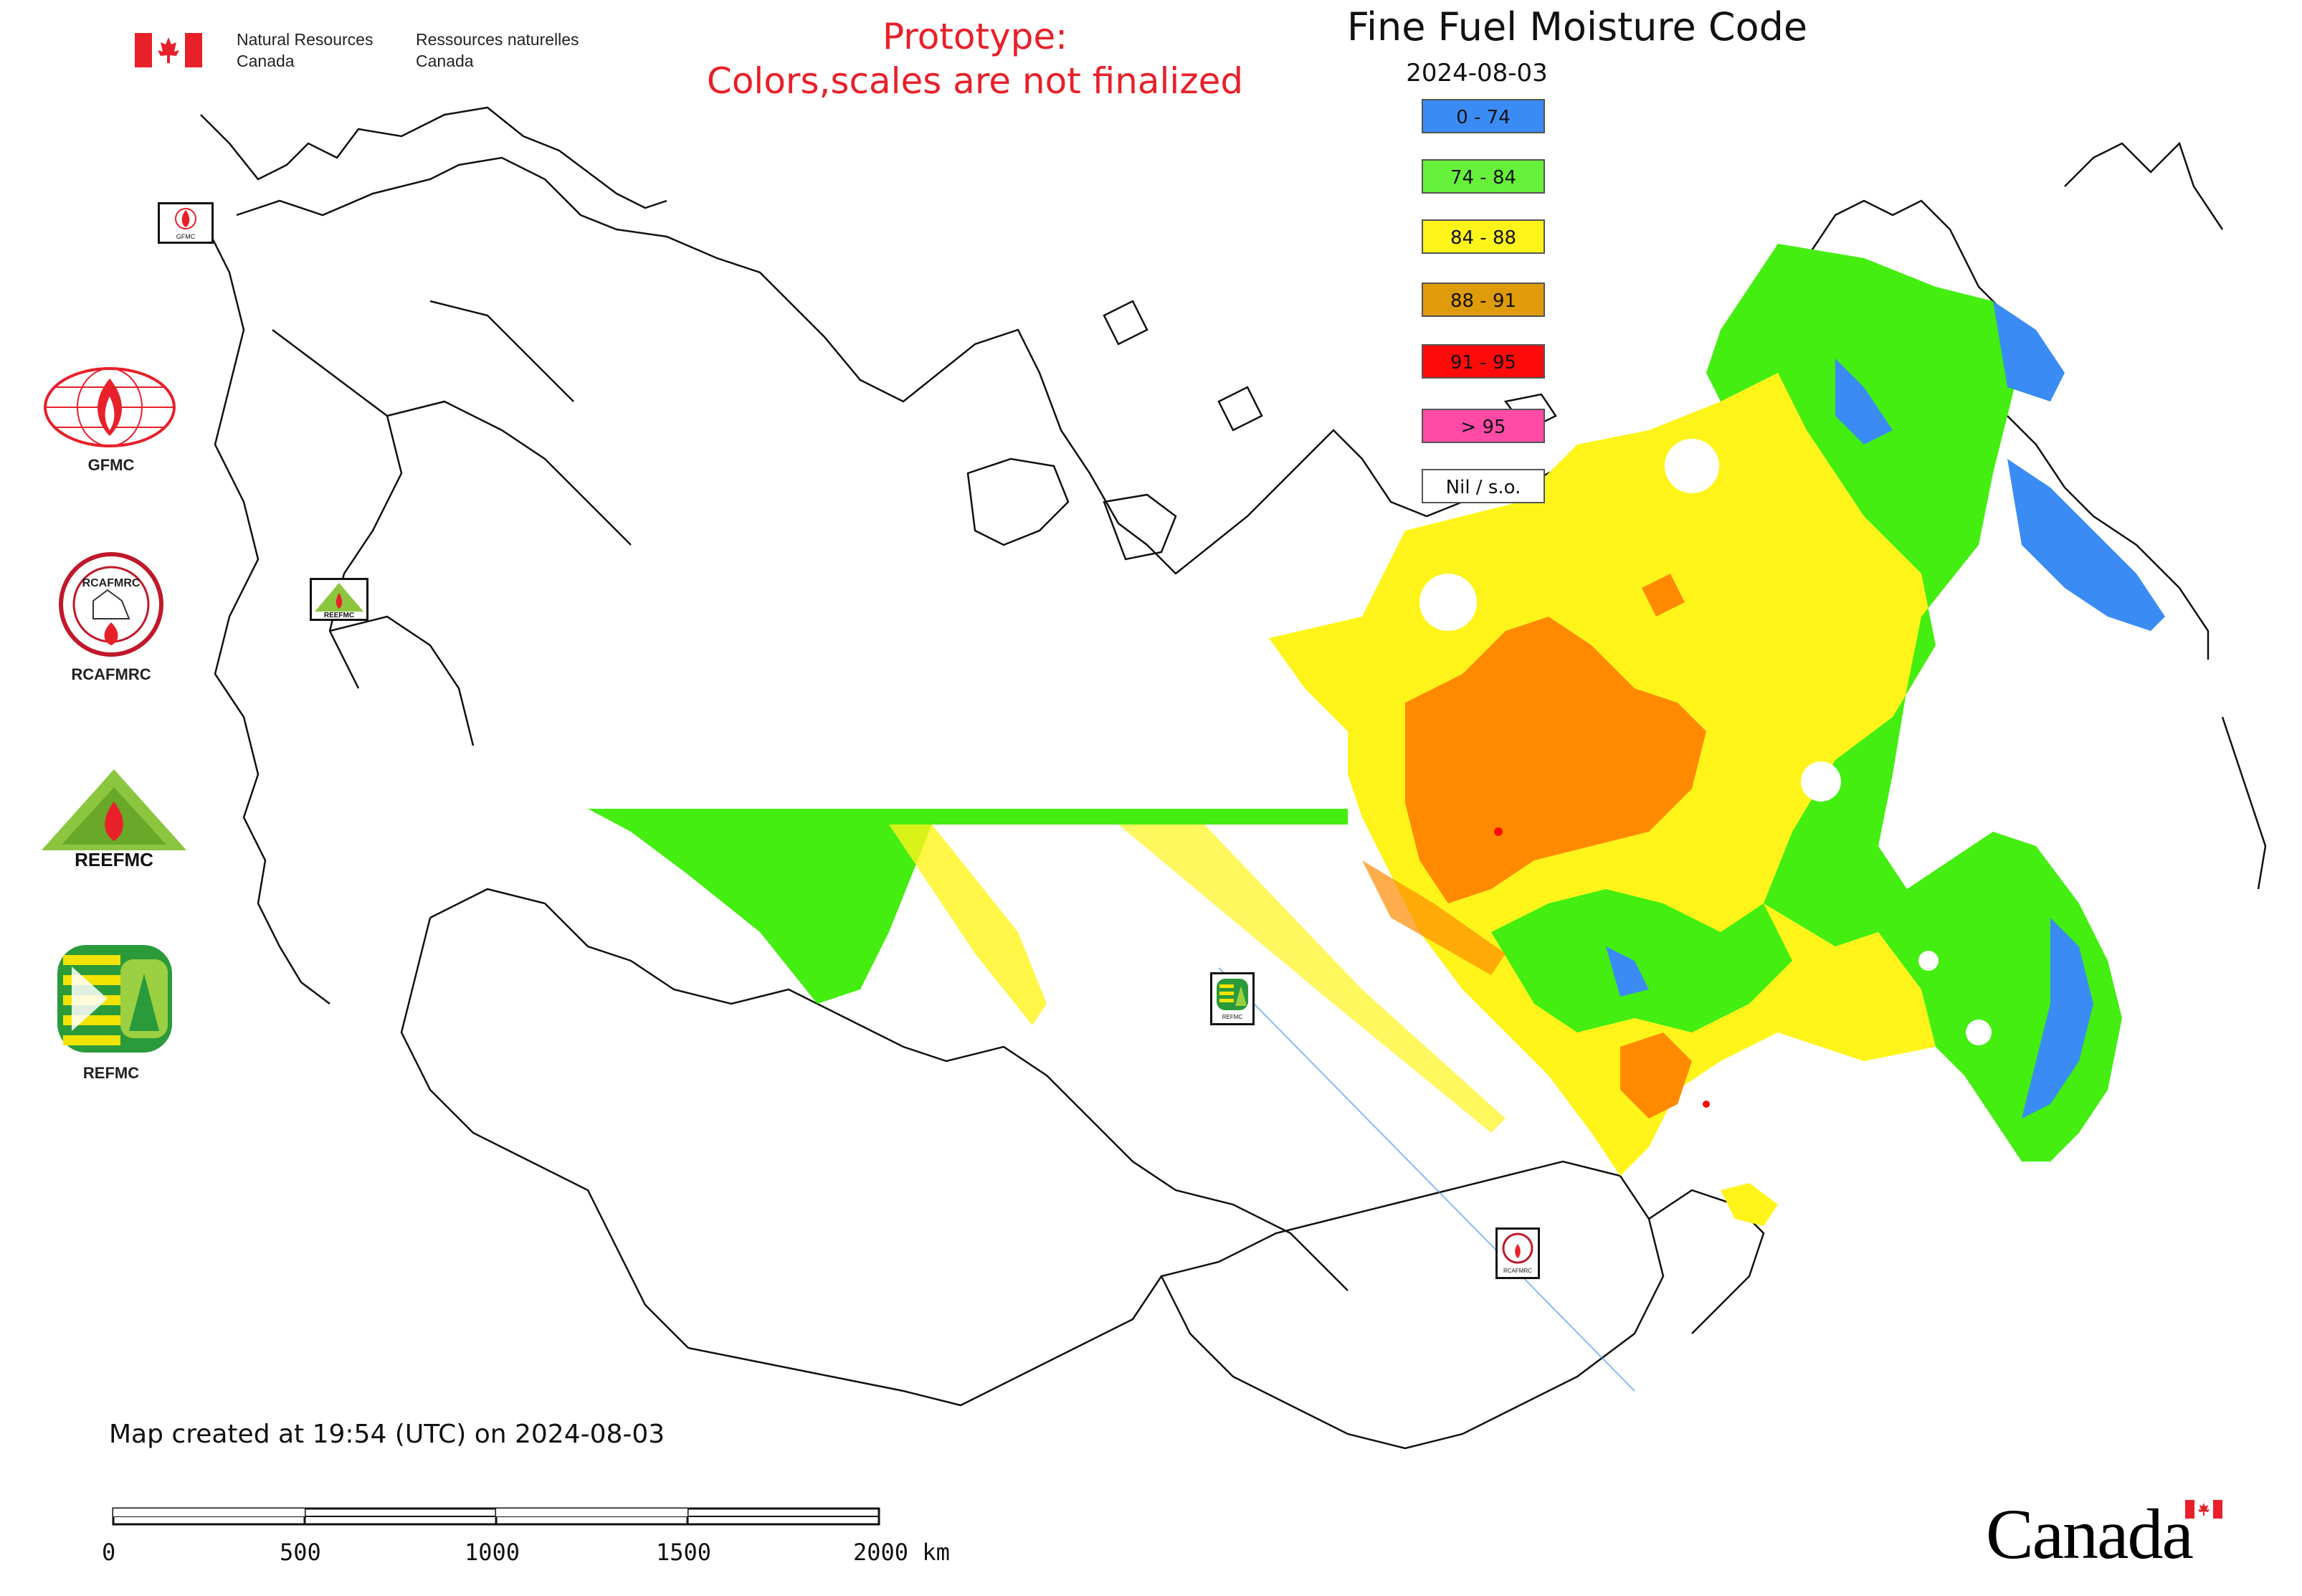 The image size is (2302, 1596). I want to click on refmc-logo, so click(114, 999).